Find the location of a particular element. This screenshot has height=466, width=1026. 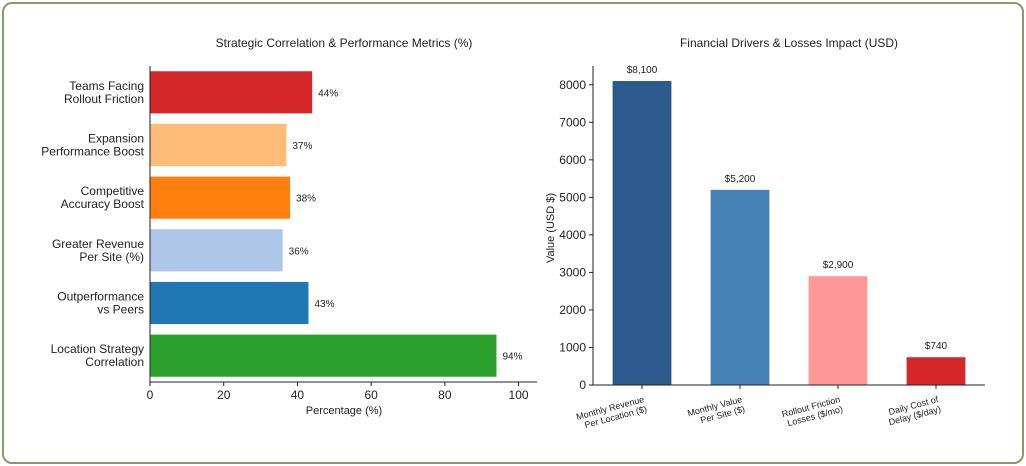

left-category-label-3-0: Greater Revenue is located at coordinates (98, 244).